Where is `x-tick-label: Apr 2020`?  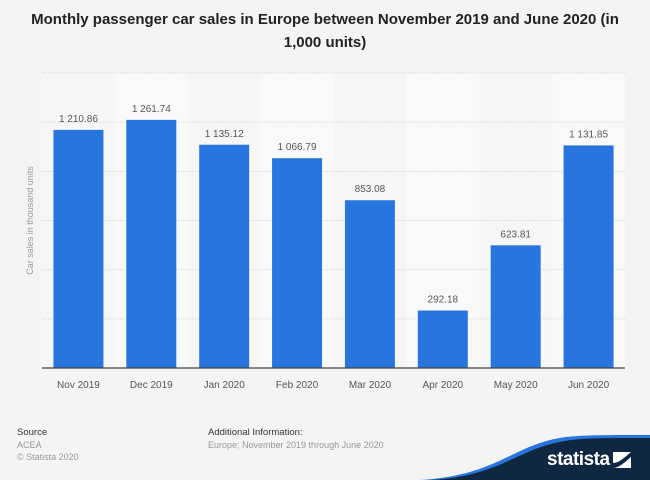
x-tick-label: Apr 2020 is located at coordinates (443, 385).